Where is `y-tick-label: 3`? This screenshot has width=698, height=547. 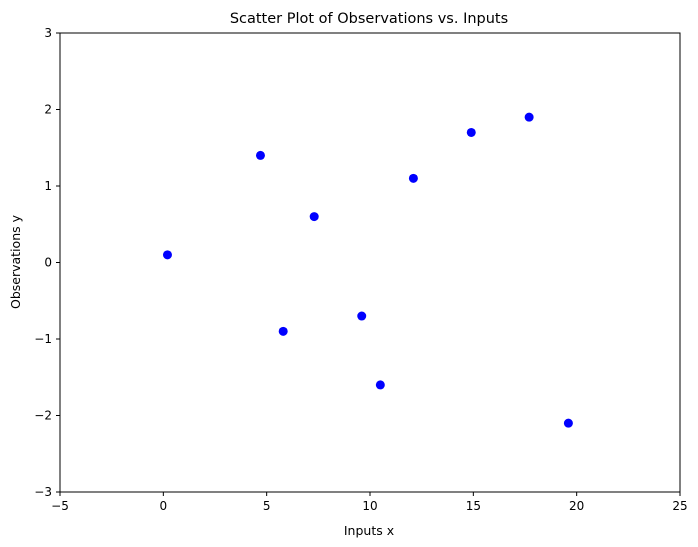
y-tick-label: 3 is located at coordinates (48, 33).